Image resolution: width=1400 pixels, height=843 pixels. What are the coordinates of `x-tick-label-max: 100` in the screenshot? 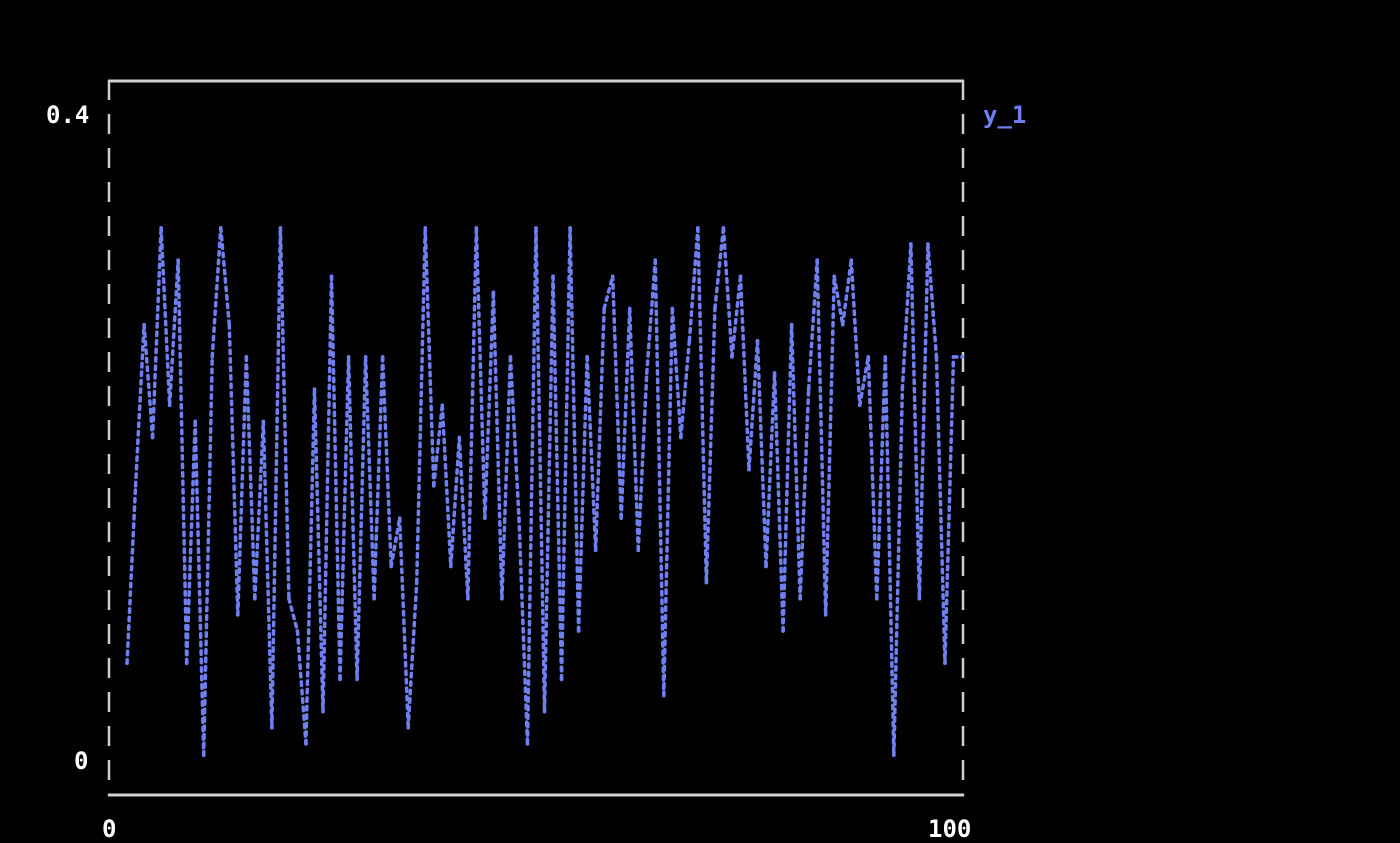 It's located at (950, 829).